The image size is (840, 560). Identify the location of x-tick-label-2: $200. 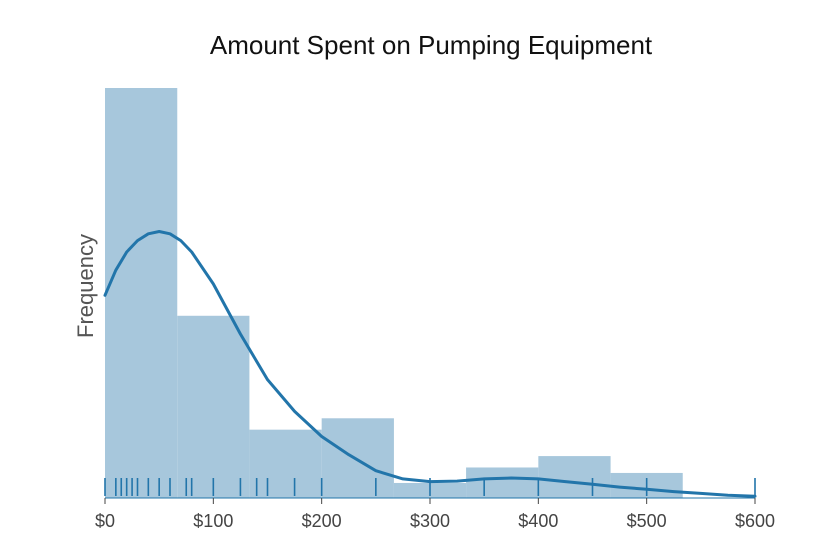
(322, 521).